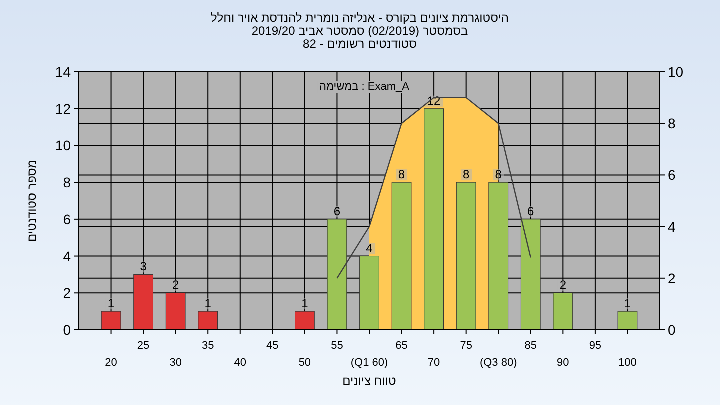 The image size is (720, 405). What do you see at coordinates (563, 363) in the screenshot?
I see `x-tick-label: 90` at bounding box center [563, 363].